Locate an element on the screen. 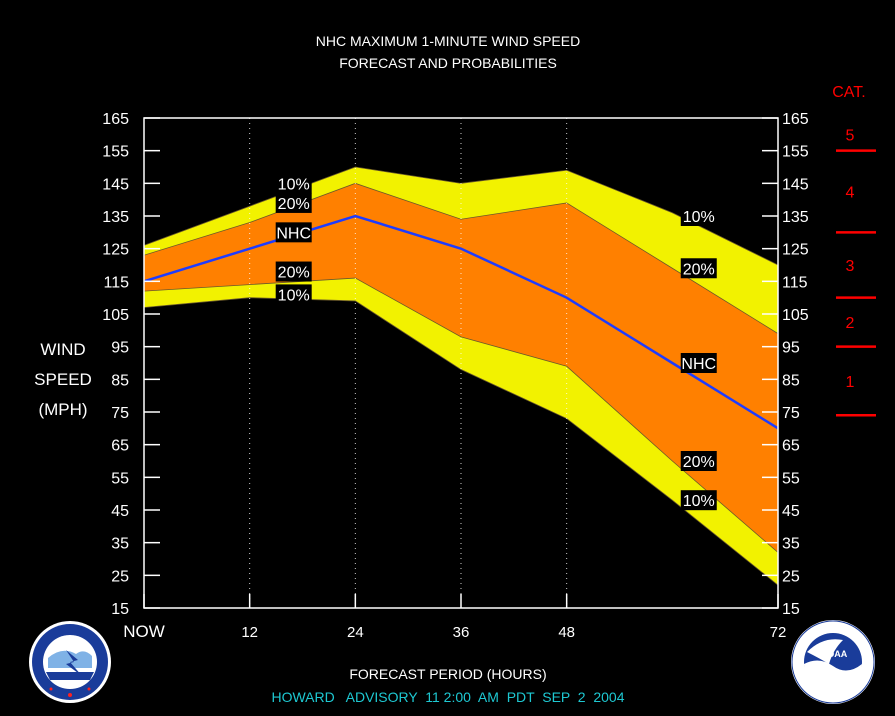 Image resolution: width=895 pixels, height=716 pixels. x-axis-ticks: NOW 12 24 36 48 72 is located at coordinates (454, 617).